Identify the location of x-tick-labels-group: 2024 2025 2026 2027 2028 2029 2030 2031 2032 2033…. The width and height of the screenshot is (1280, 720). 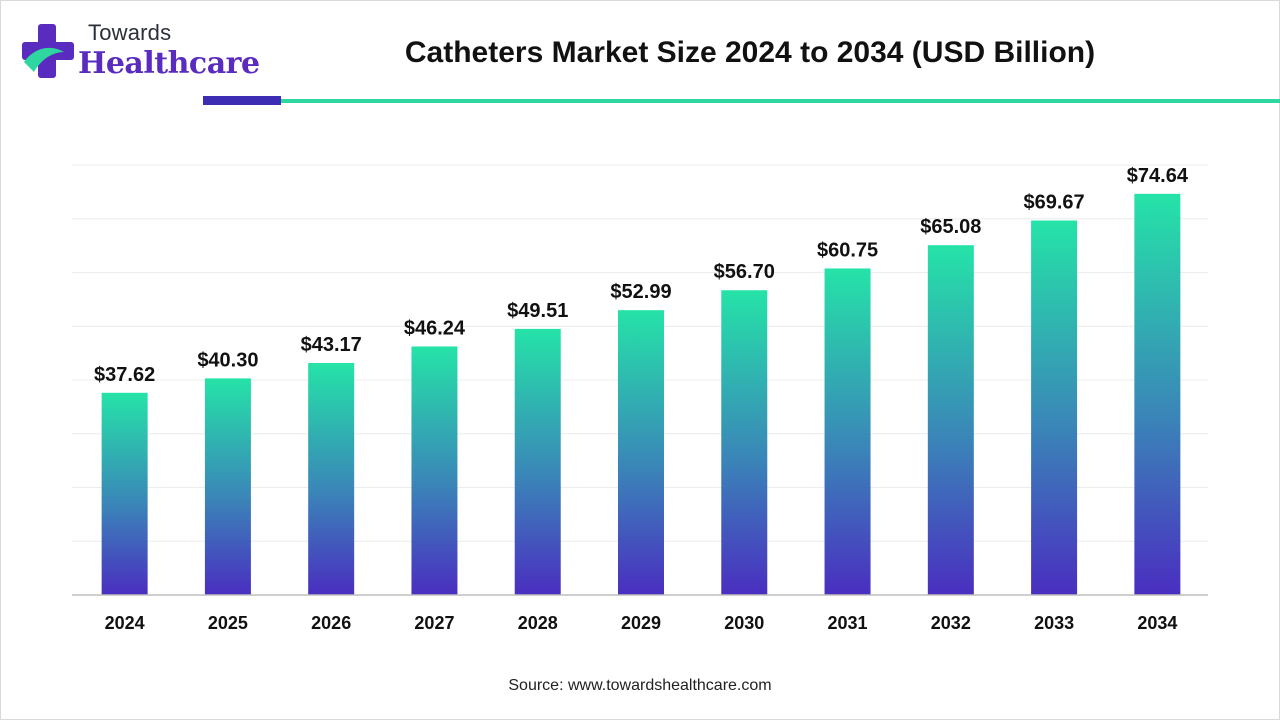
(641, 623).